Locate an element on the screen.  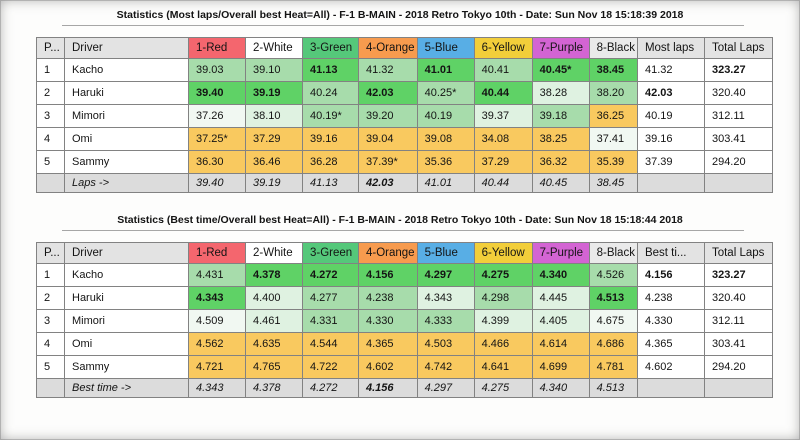
heat-result-cell: 41.01 is located at coordinates (445, 70).